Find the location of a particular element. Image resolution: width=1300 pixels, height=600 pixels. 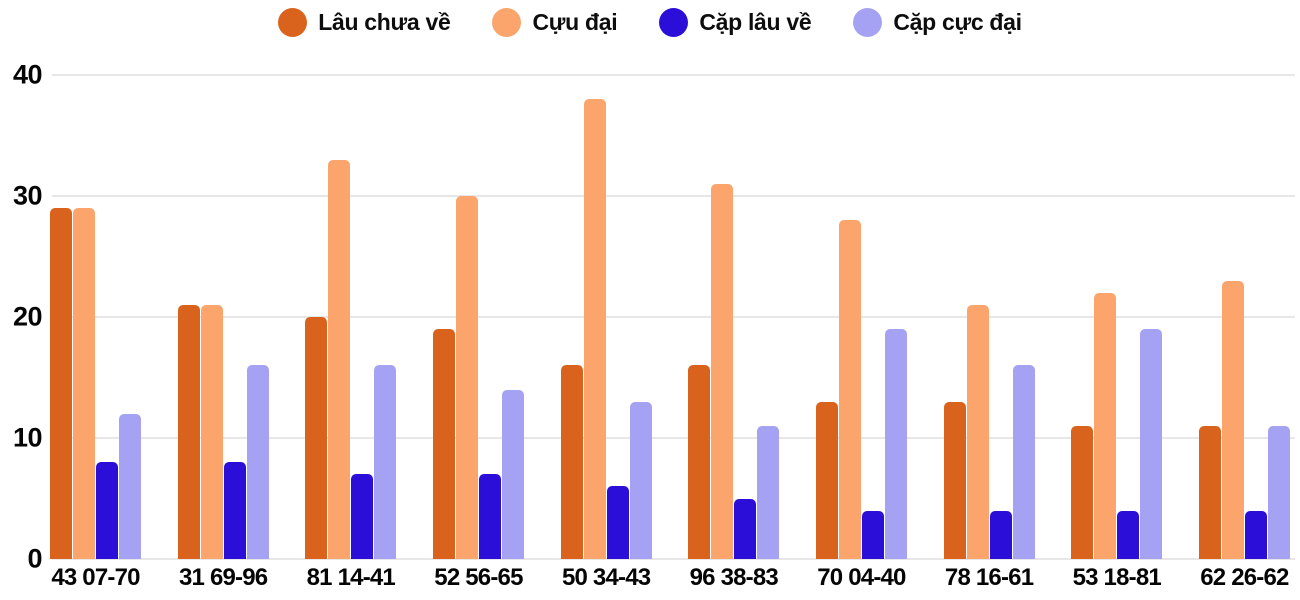

x-axis-label: 70 04-40 is located at coordinates (861, 577).